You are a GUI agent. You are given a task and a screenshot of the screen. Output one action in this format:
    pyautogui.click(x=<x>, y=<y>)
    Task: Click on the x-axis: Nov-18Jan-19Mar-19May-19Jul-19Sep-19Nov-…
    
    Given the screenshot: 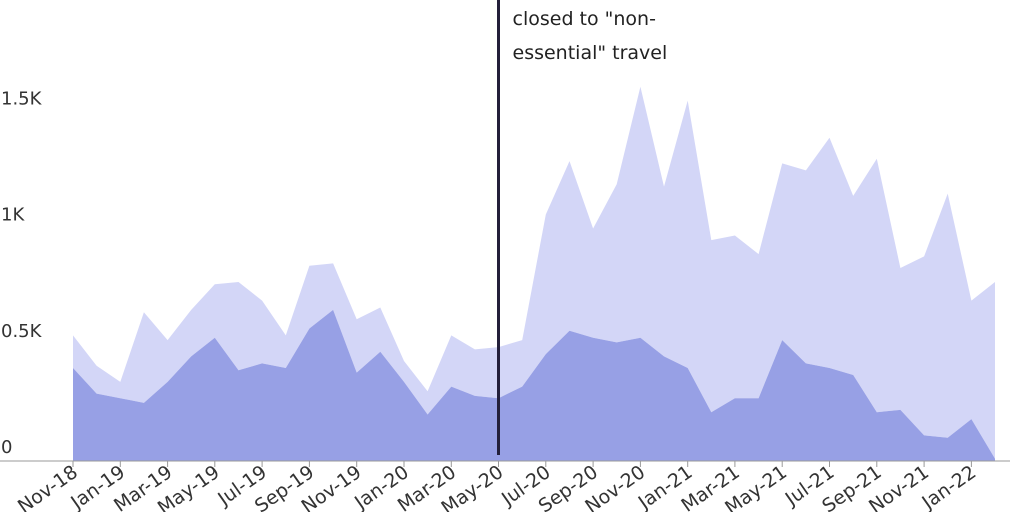 What is the action you would take?
    pyautogui.click(x=497, y=486)
    